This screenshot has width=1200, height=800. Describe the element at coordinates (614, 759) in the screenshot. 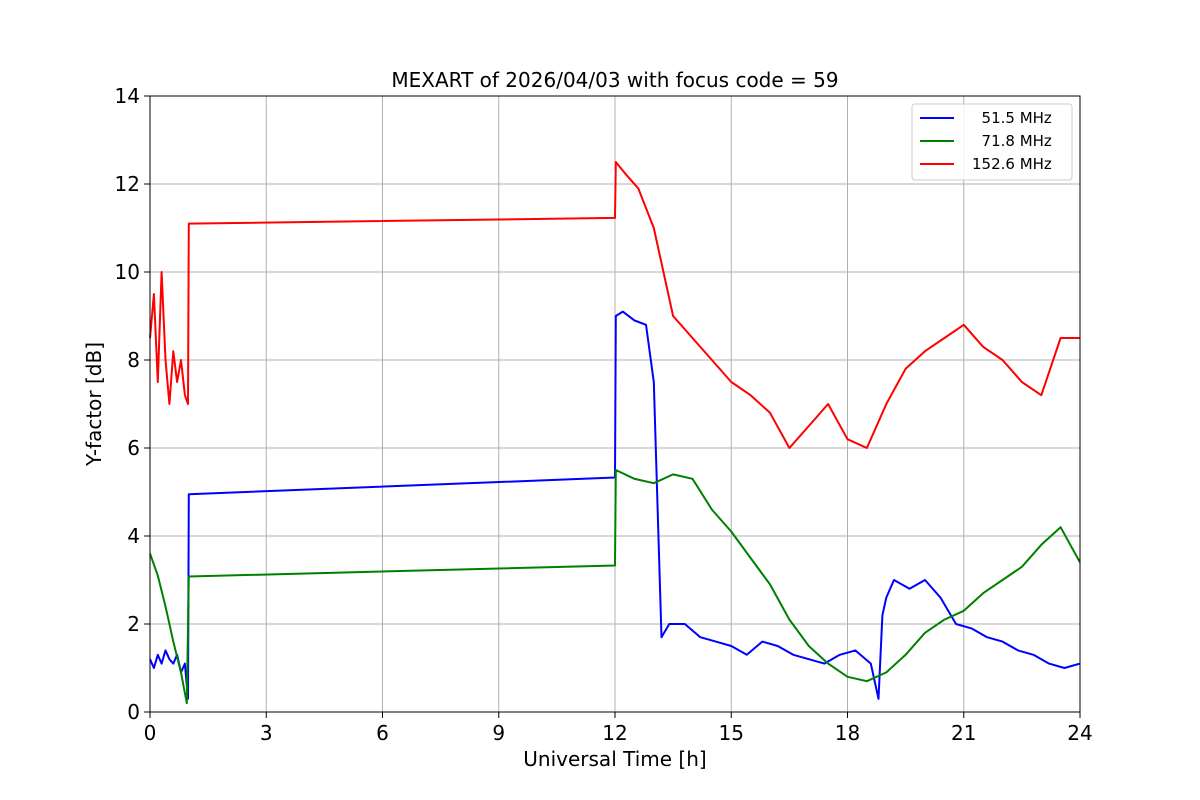

I see `x-axis-title: Universal Time [h]` at that location.